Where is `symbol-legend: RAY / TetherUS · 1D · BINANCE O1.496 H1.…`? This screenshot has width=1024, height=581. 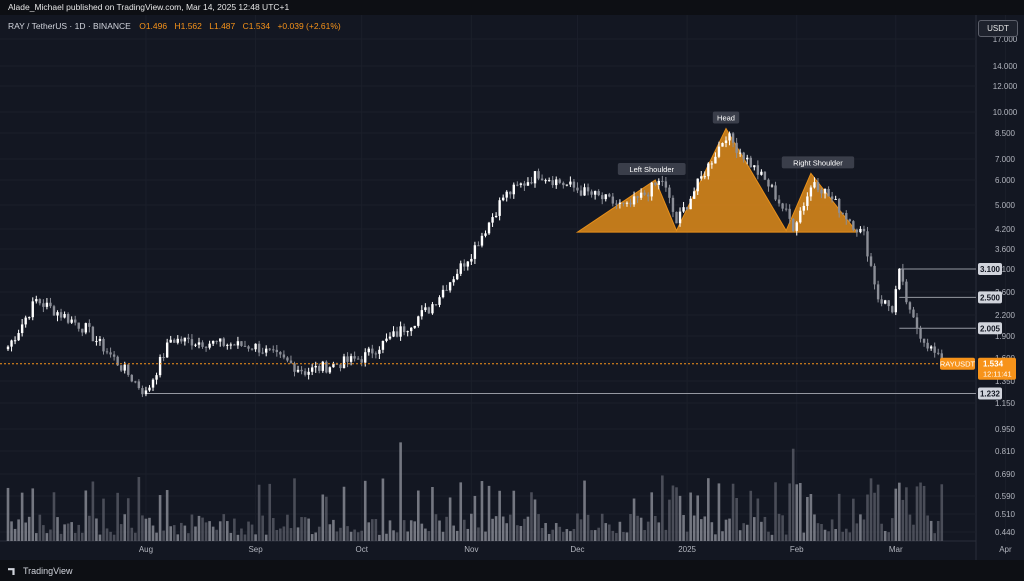
symbol-legend: RAY / TetherUS · 1D · BINANCE O1.496 H1.… is located at coordinates (177, 26).